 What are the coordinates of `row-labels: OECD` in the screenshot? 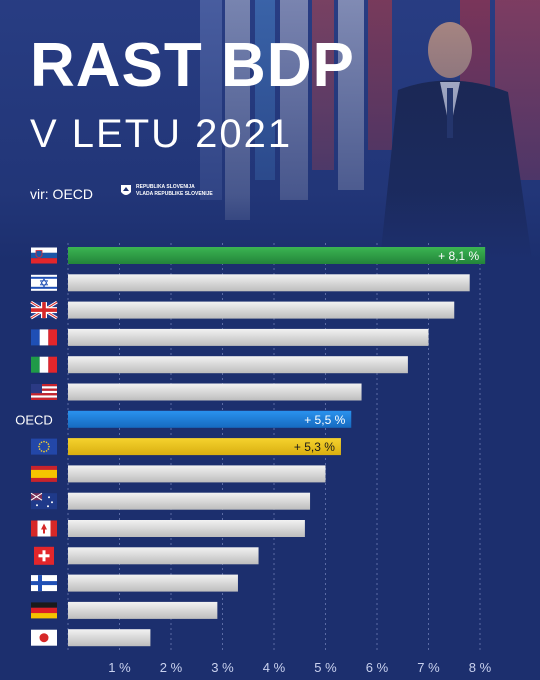 It's located at (36, 446).